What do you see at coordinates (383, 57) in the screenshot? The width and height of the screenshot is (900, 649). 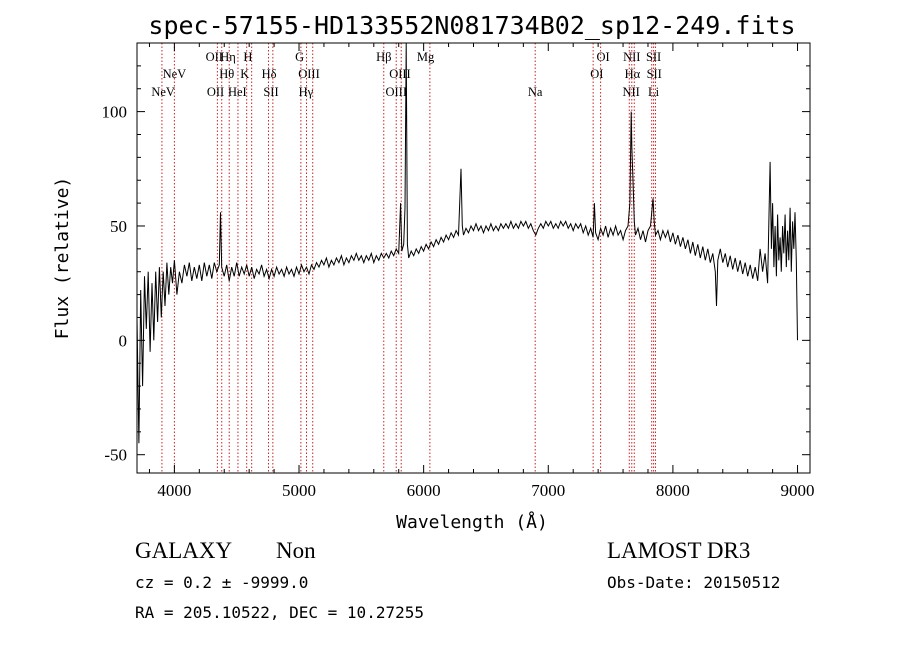 I see `line-label-14: Hβ` at bounding box center [383, 57].